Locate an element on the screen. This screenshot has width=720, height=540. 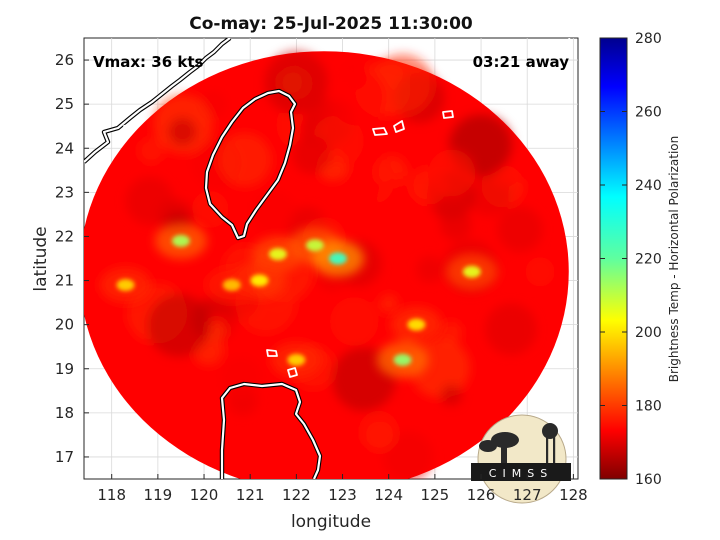
x-axis-label: longitude is located at coordinates (331, 522).